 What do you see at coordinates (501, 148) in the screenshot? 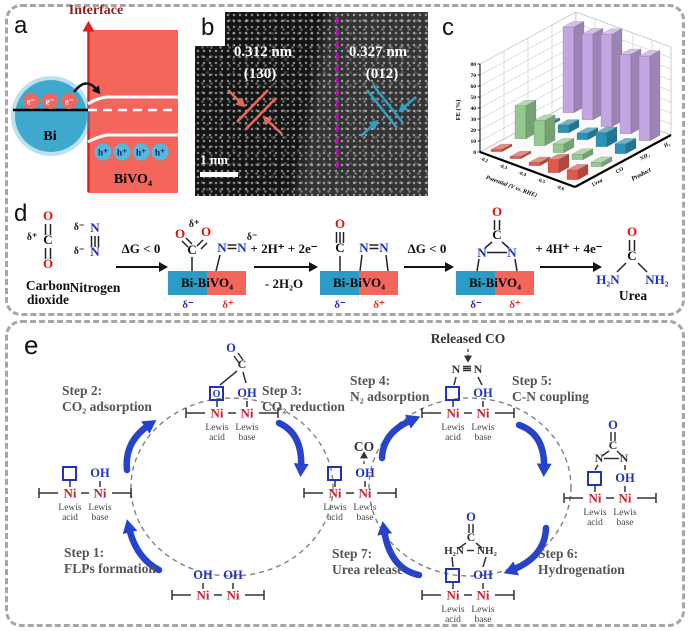
I see `bar-Urea--0.2` at bounding box center [501, 148].